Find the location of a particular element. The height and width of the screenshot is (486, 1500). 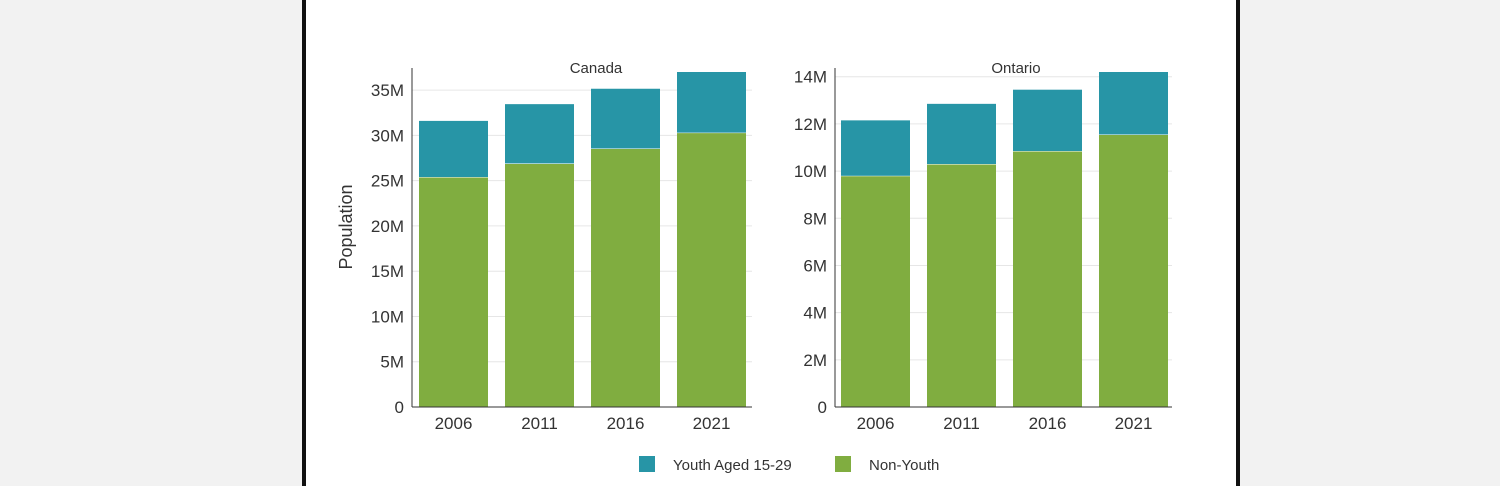

panel-title: Ontario is located at coordinates (1015, 68).